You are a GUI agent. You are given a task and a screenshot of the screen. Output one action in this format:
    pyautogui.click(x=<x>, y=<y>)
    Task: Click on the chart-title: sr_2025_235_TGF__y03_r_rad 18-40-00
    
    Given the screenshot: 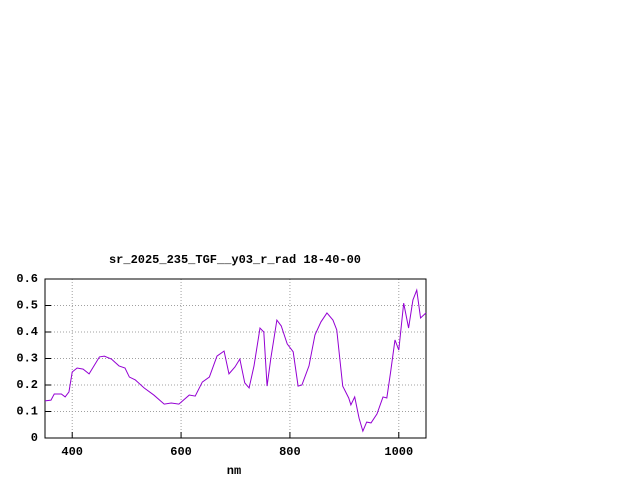 What is the action you would take?
    pyautogui.click(x=235, y=260)
    